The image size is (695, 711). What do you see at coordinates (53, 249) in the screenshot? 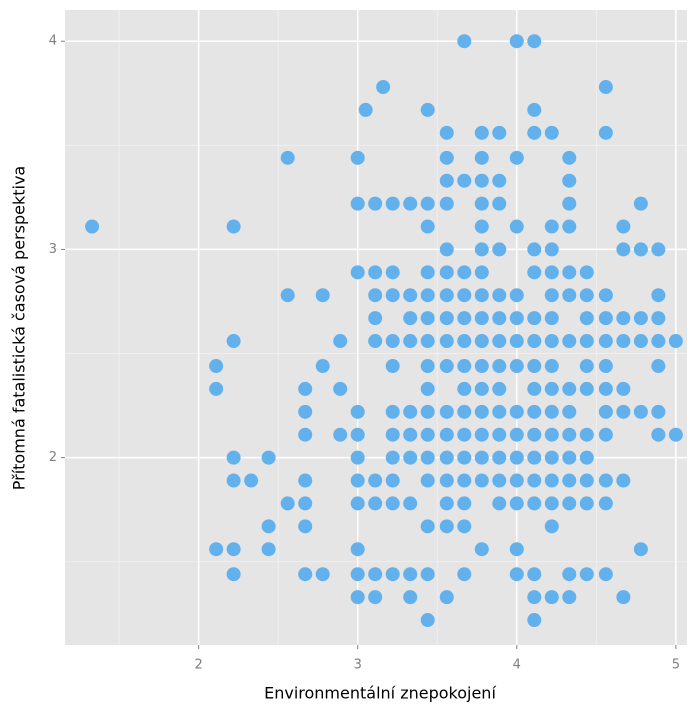
I see `y-tick-label: 3` at bounding box center [53, 249].